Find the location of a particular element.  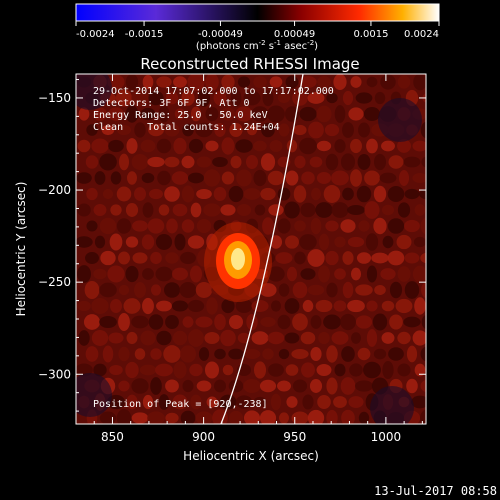

colorbar is located at coordinates (257, 12).